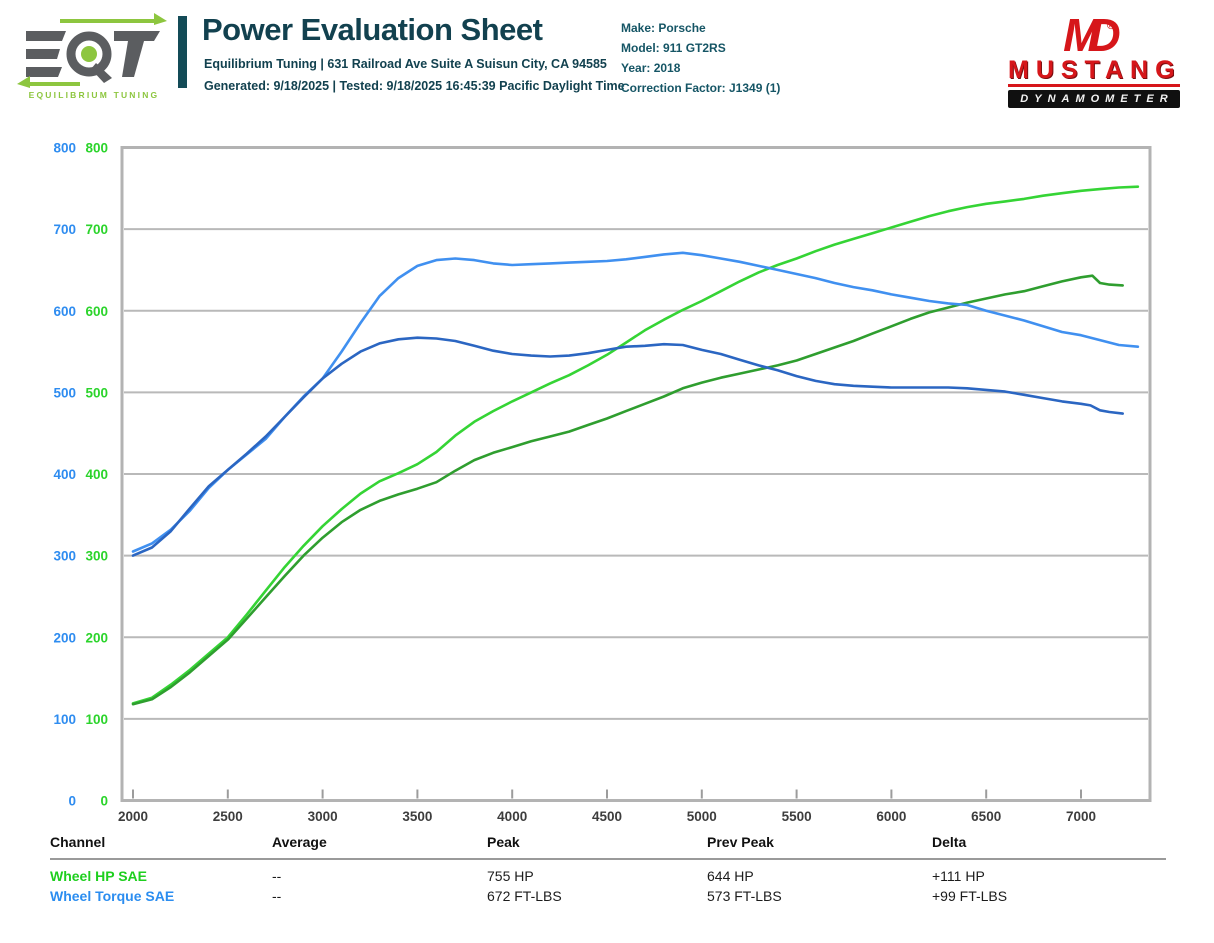 Image resolution: width=1214 pixels, height=943 pixels. I want to click on x-label-6000: 6000, so click(891, 816).